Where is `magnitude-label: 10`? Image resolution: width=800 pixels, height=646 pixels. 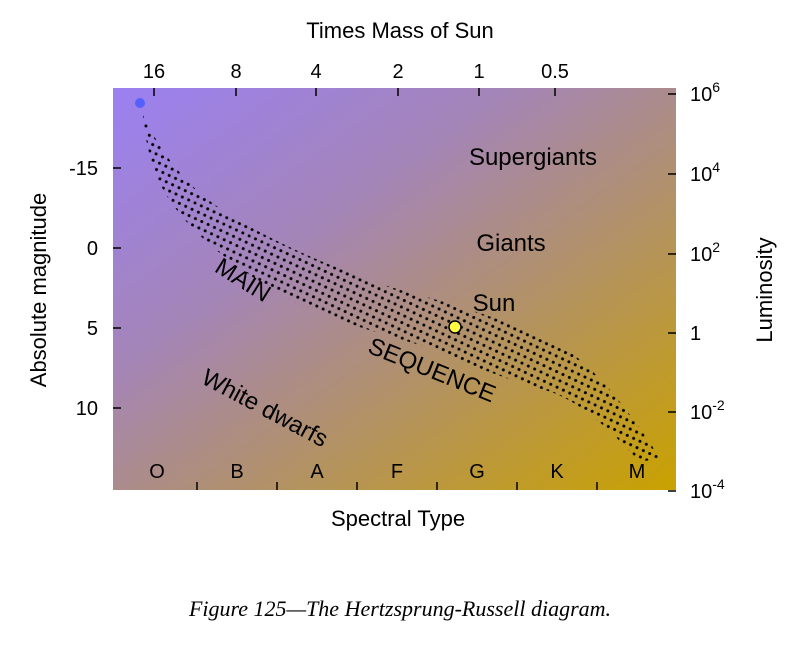
magnitude-label: 10 is located at coordinates (87, 409).